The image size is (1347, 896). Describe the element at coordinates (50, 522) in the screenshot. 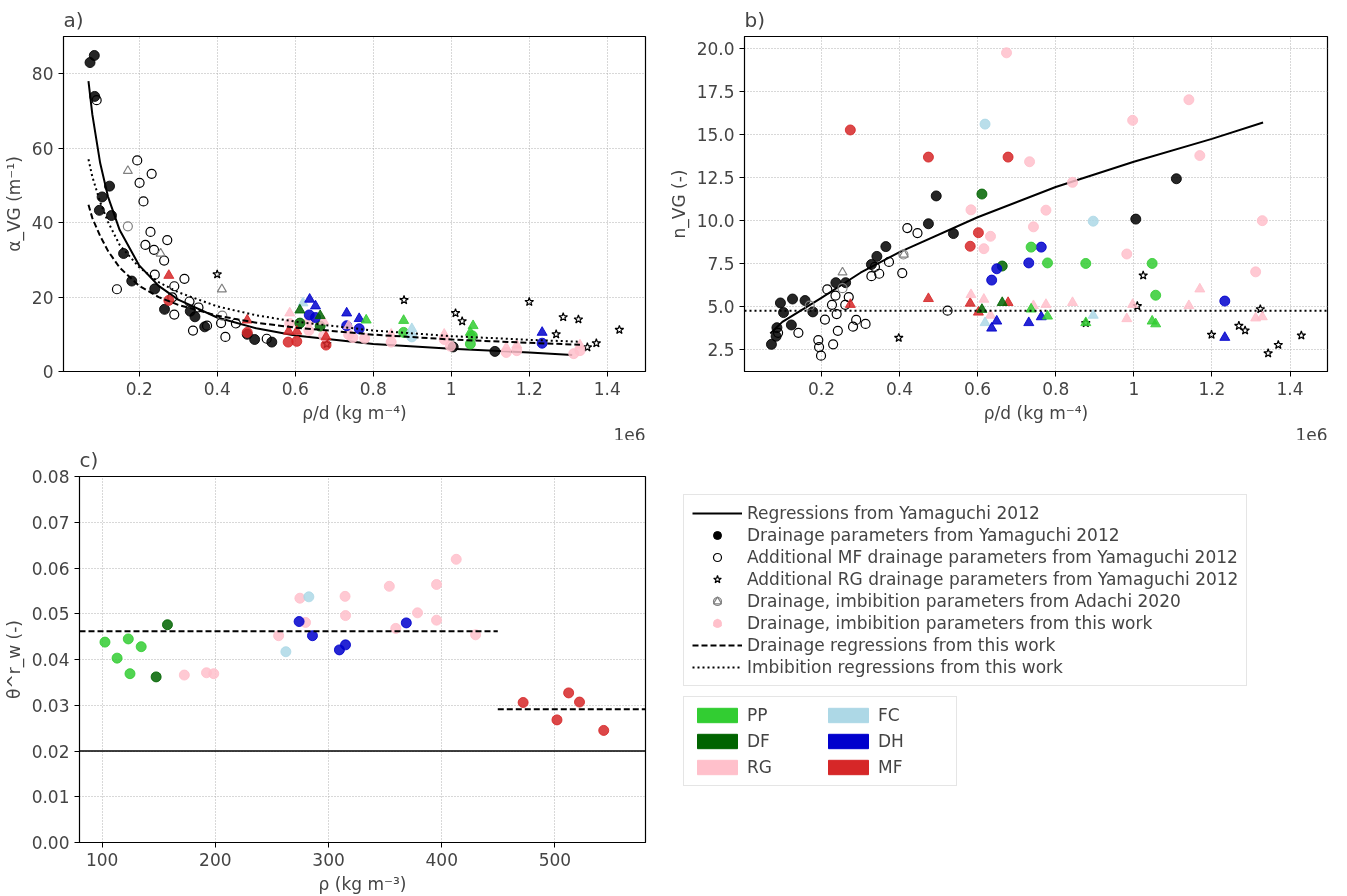

I see `y-tick-label: 0.07` at that location.